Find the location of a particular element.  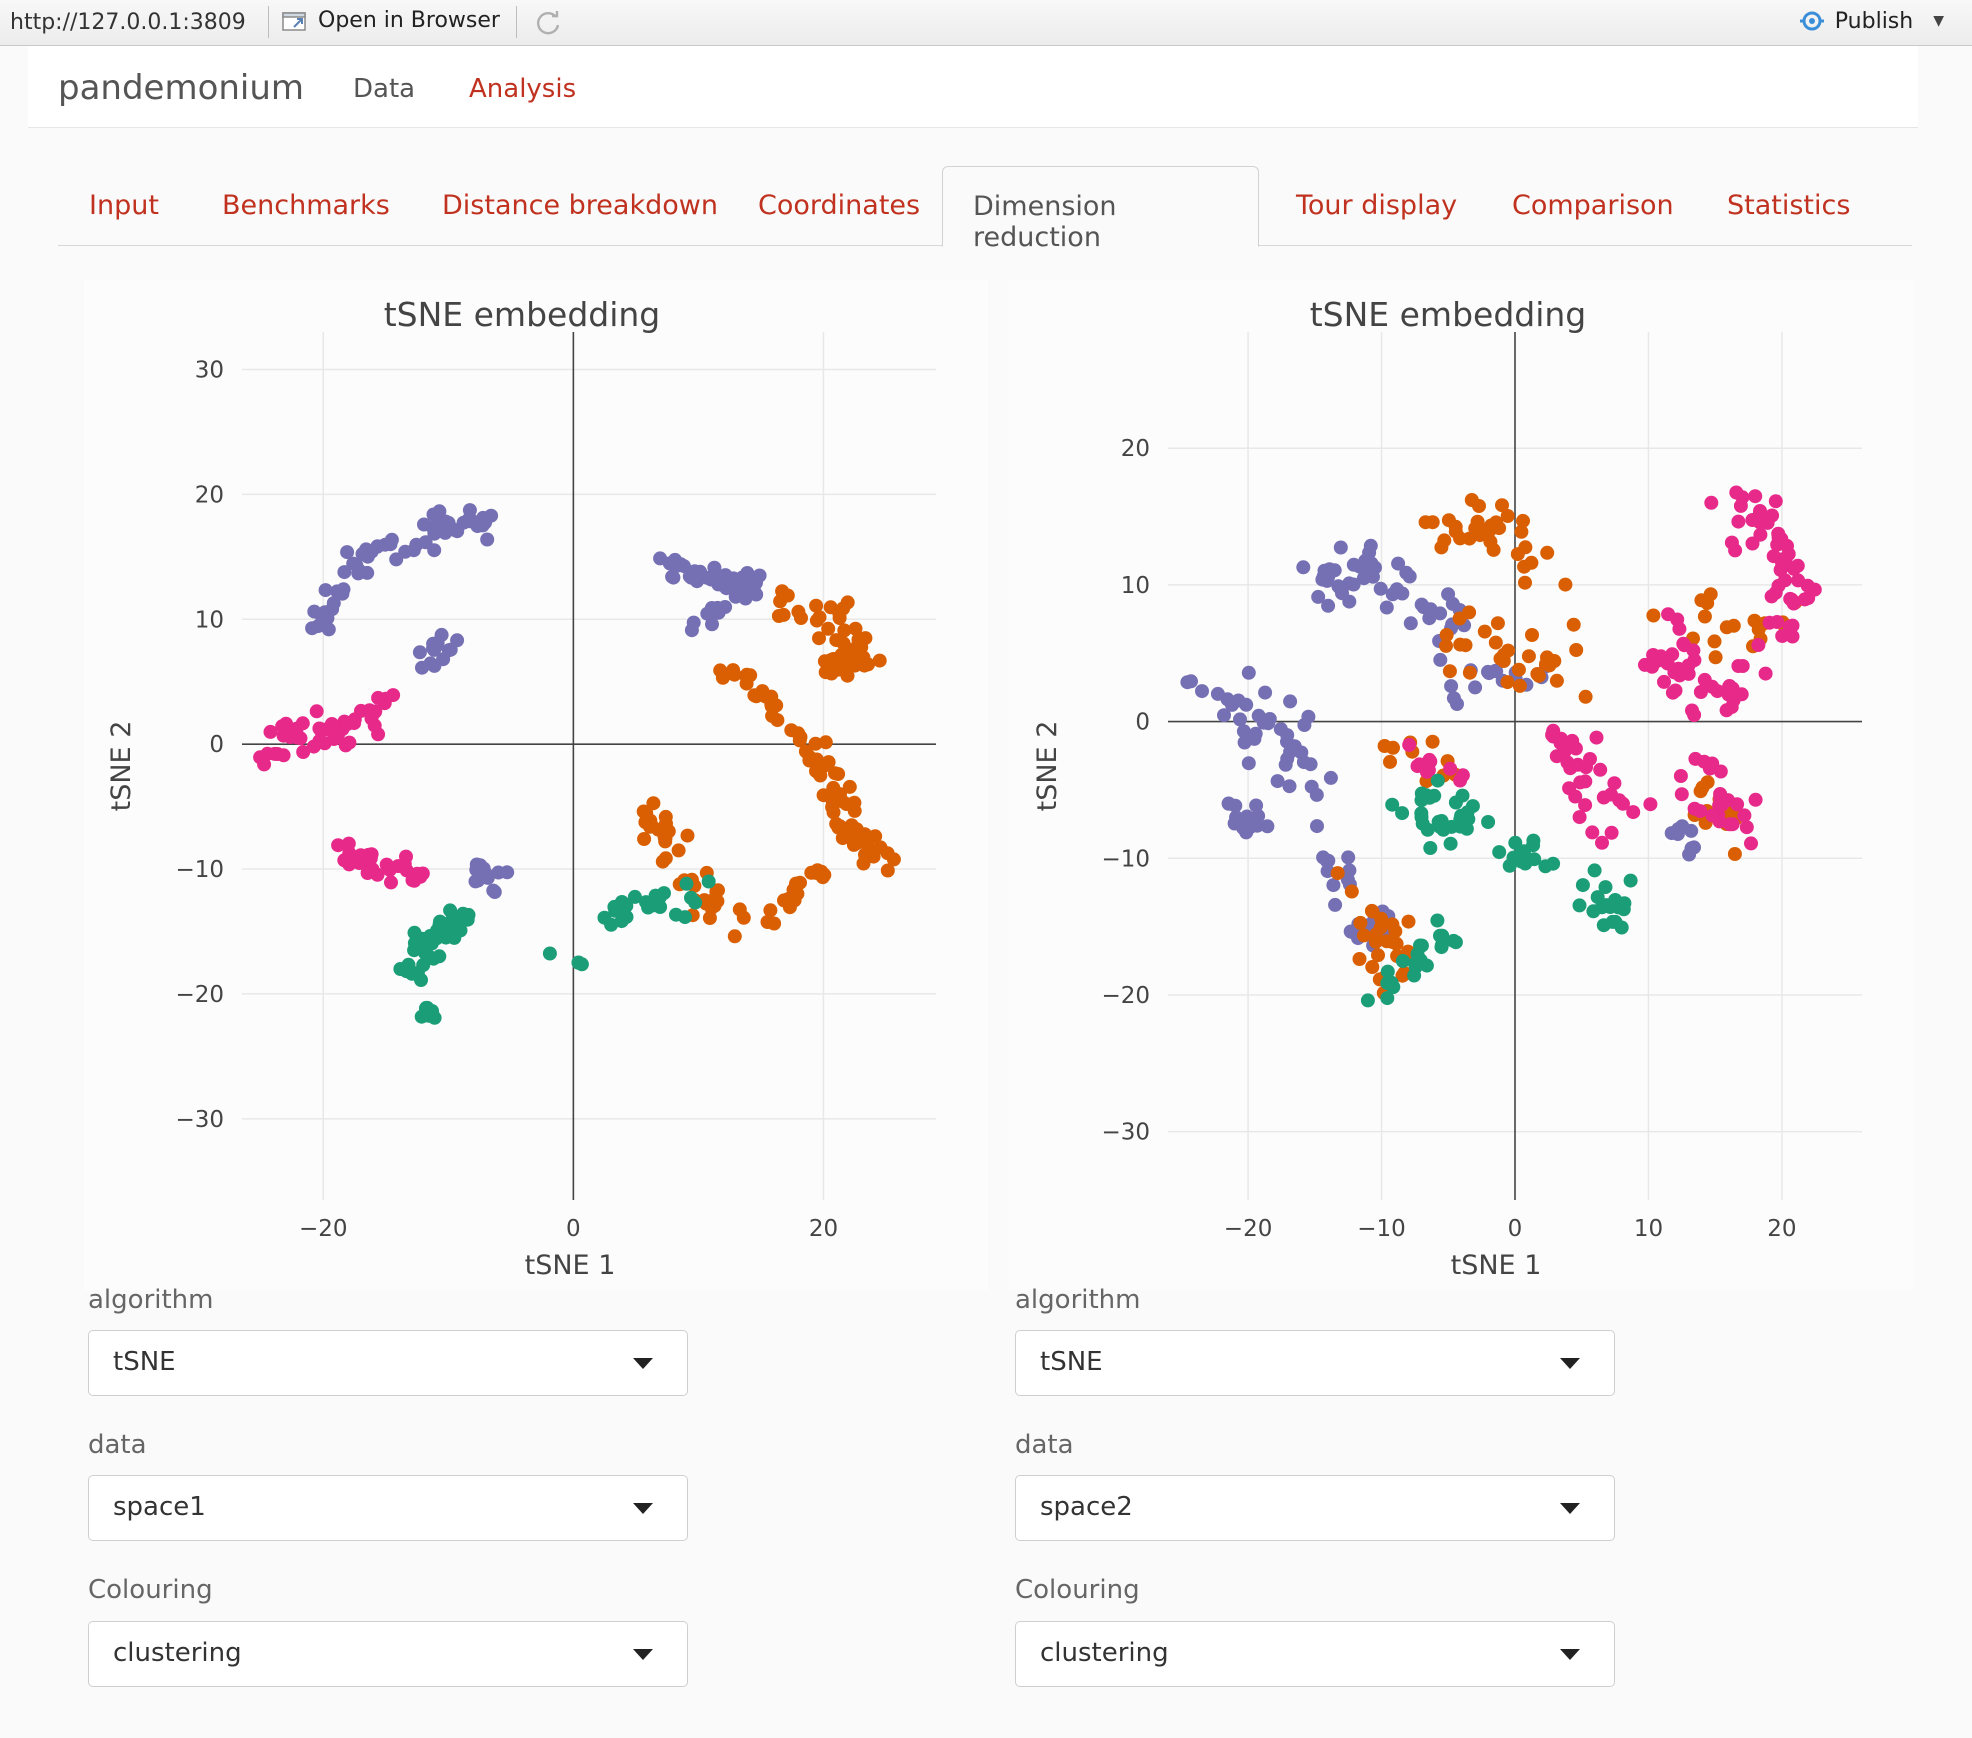

algorithm-select: tSNE is located at coordinates (1315, 1363).